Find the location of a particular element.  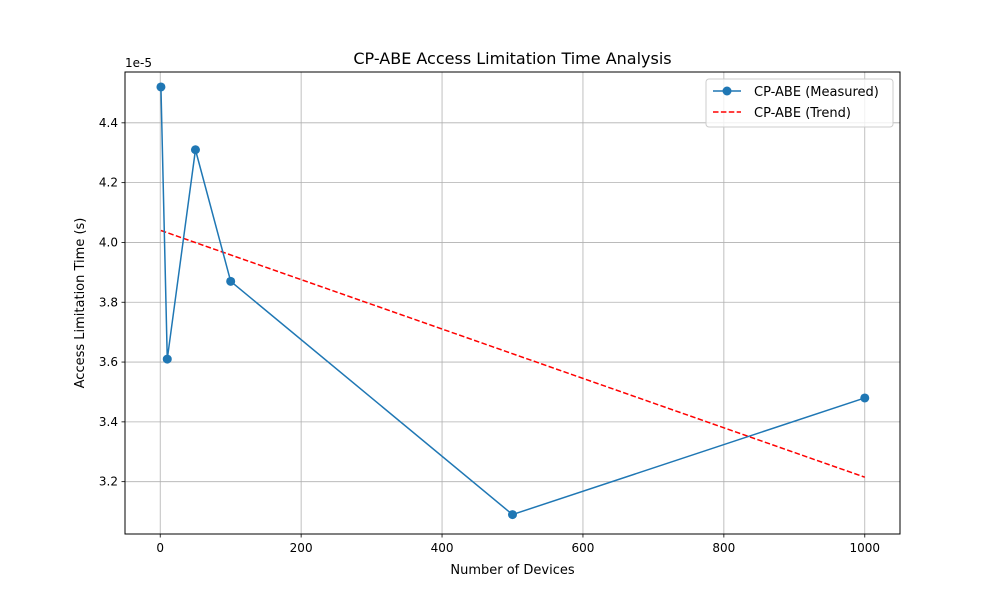

y-axis-ticks: 3.2 3.4 3.6 3.8 4.0 4.2 4.4 is located at coordinates (112, 302).